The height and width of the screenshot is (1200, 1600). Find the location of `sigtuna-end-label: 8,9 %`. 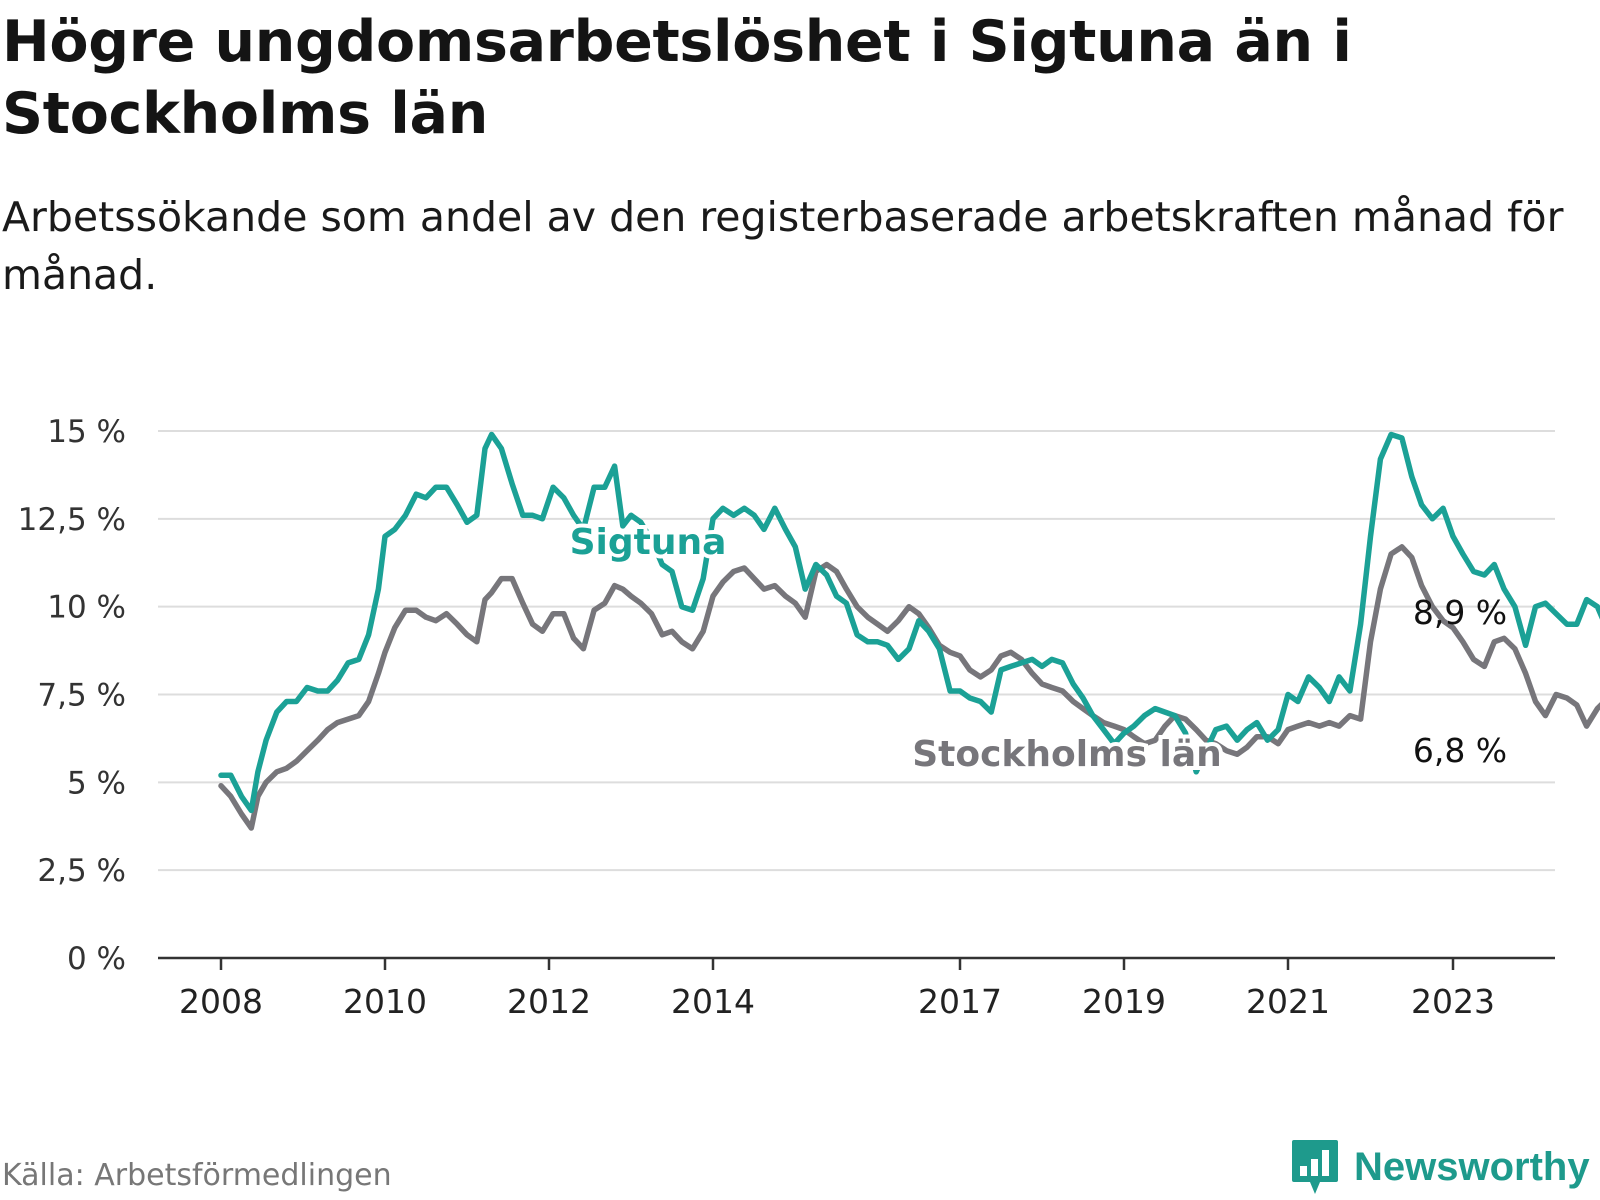

sigtuna-end-label: 8,9 % is located at coordinates (1460, 612).